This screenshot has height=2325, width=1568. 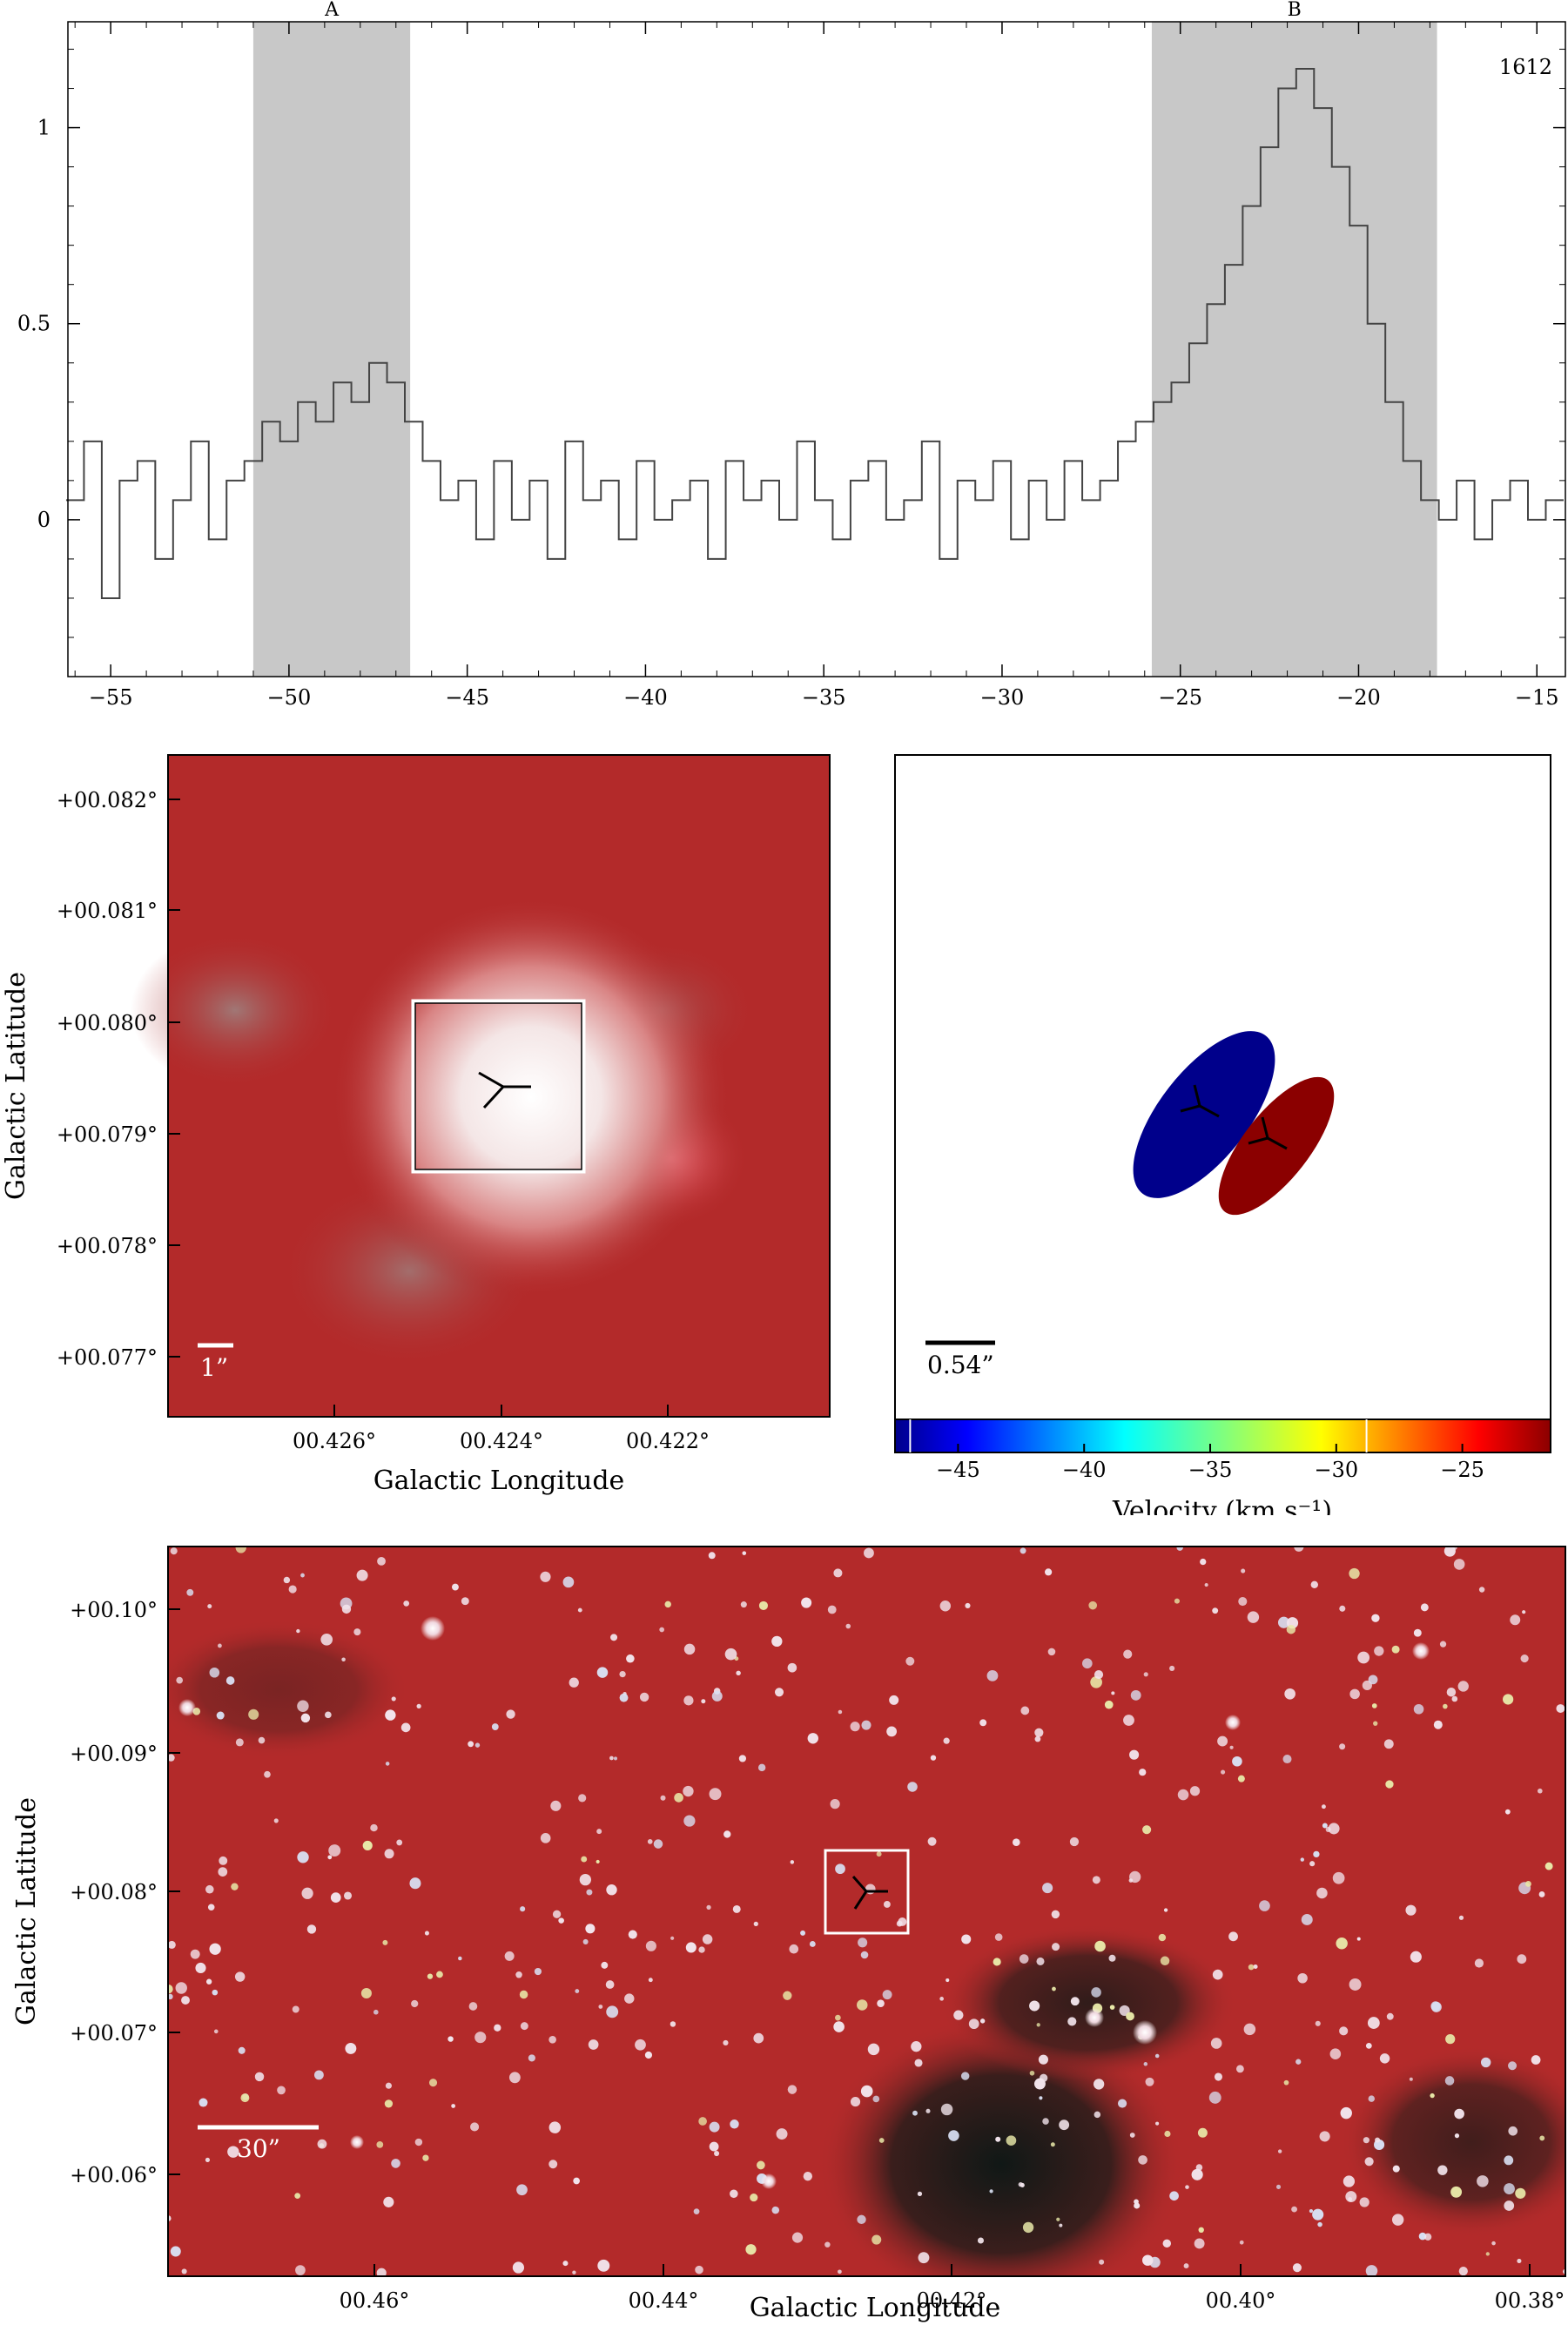 I want to click on x-tick-label: 00.38°, so click(x=1530, y=2300).